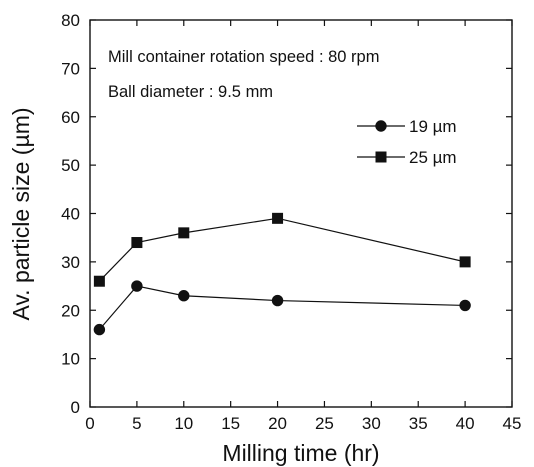  What do you see at coordinates (243, 57) in the screenshot?
I see `annotation-rotation-speed: Mill container rotation speed : 80 rpm` at bounding box center [243, 57].